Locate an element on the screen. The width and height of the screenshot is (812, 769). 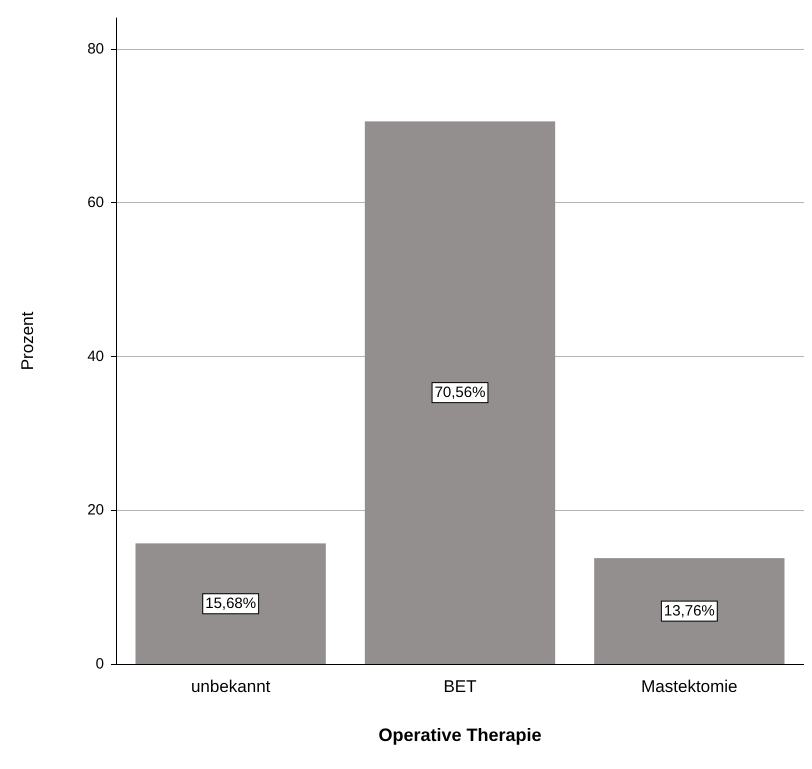
y-axis-title: Prozent is located at coordinates (27, 340).